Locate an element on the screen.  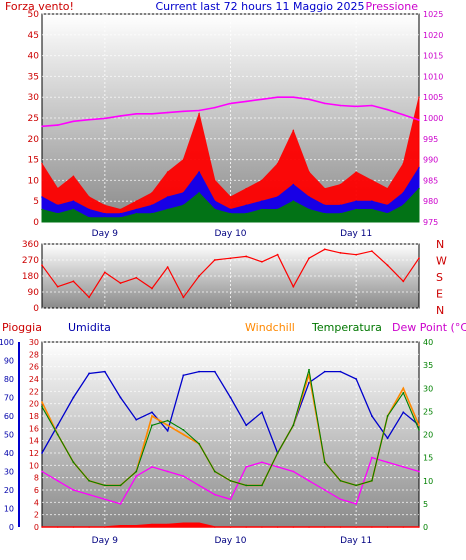
pressure-tick-label: 975 is located at coordinates (430, 222).